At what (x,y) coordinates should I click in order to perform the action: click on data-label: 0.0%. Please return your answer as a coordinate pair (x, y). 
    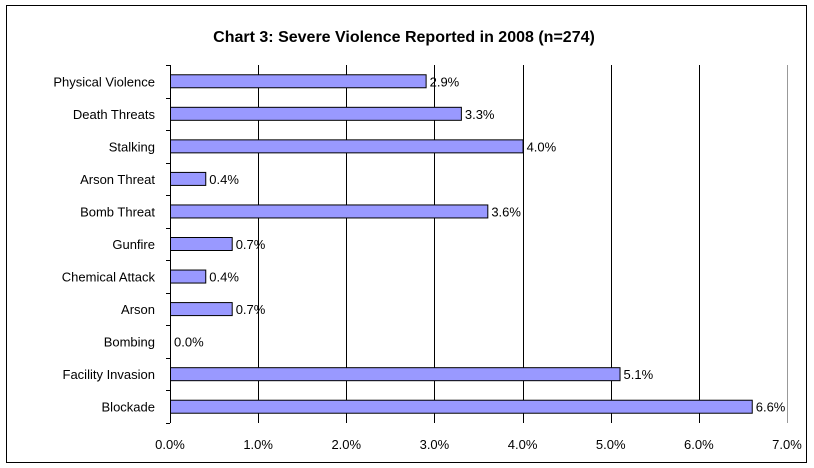
    Looking at the image, I should click on (189, 342).